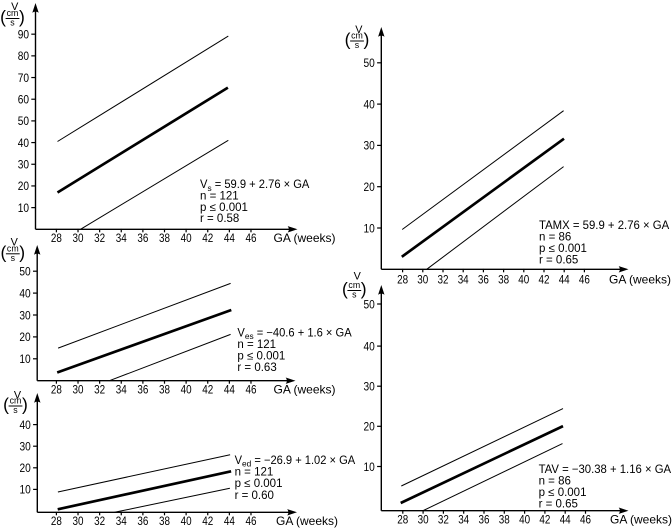 This screenshot has height=530, width=672. I want to click on svg-text: Ved = −26.9 + 1.02 × GA, so click(295, 462).